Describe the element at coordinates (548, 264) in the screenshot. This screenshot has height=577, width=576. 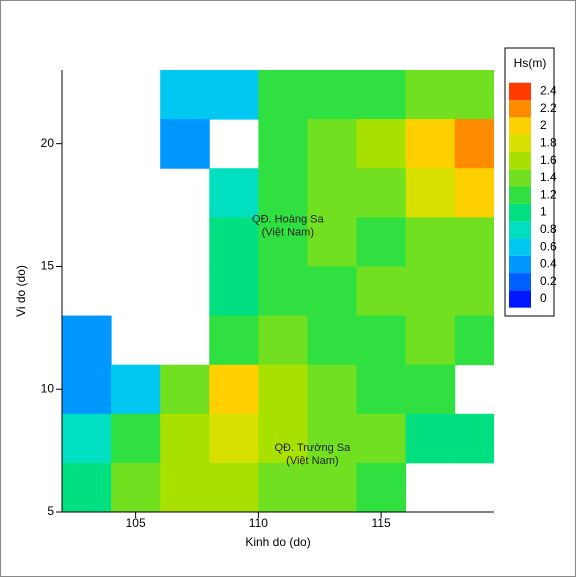
I see `colorbar-label: 0.4` at that location.